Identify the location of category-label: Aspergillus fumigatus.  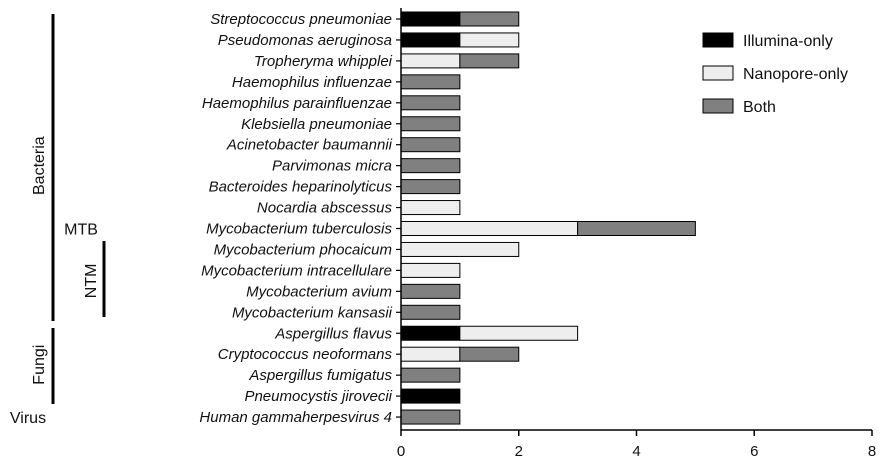
(320, 375).